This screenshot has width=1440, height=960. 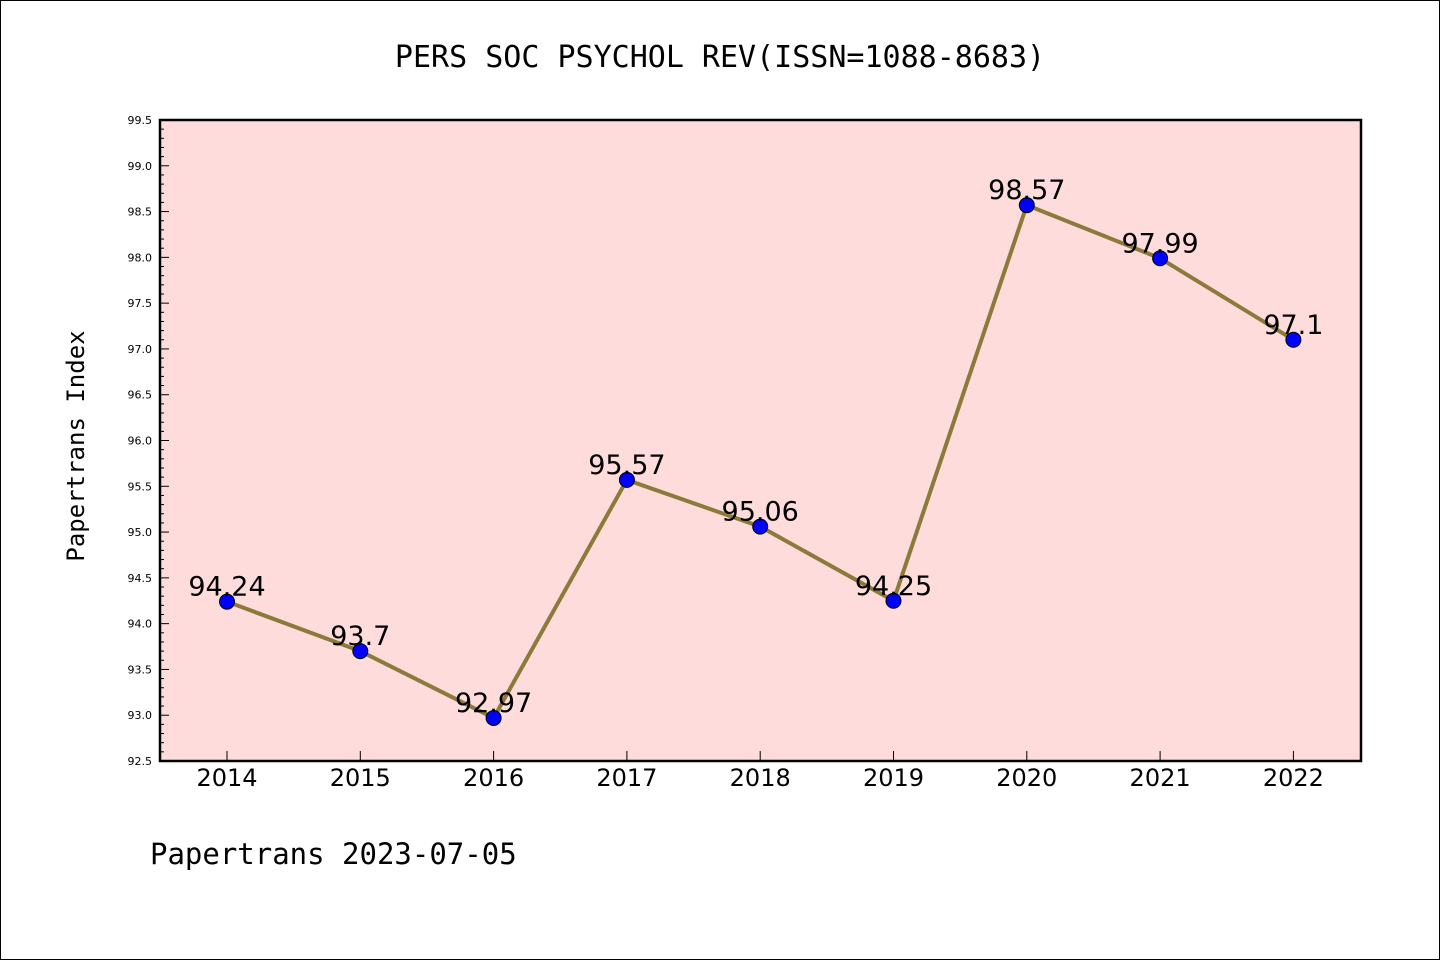 What do you see at coordinates (226, 778) in the screenshot?
I see `x-tick-label: 2014` at bounding box center [226, 778].